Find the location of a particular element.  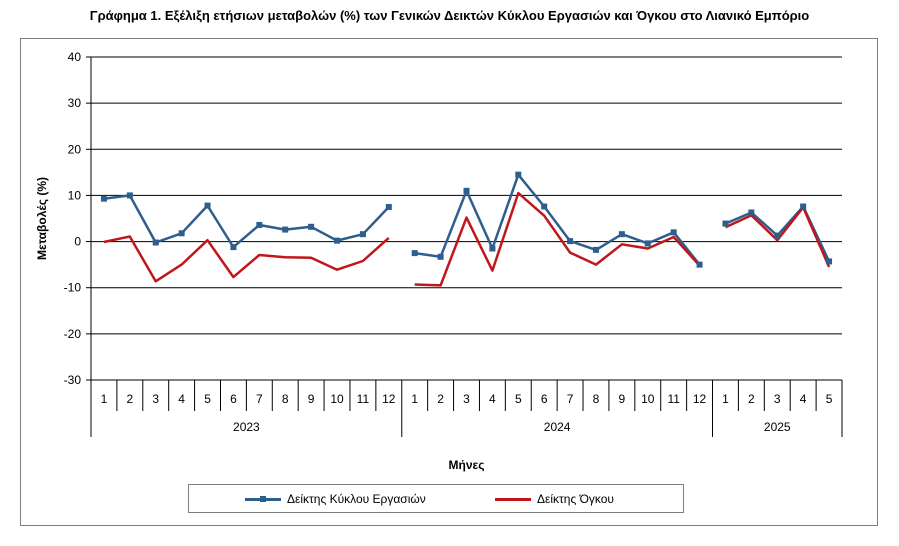

legend-item-volume: Δείκτης Όγκου is located at coordinates (554, 499).